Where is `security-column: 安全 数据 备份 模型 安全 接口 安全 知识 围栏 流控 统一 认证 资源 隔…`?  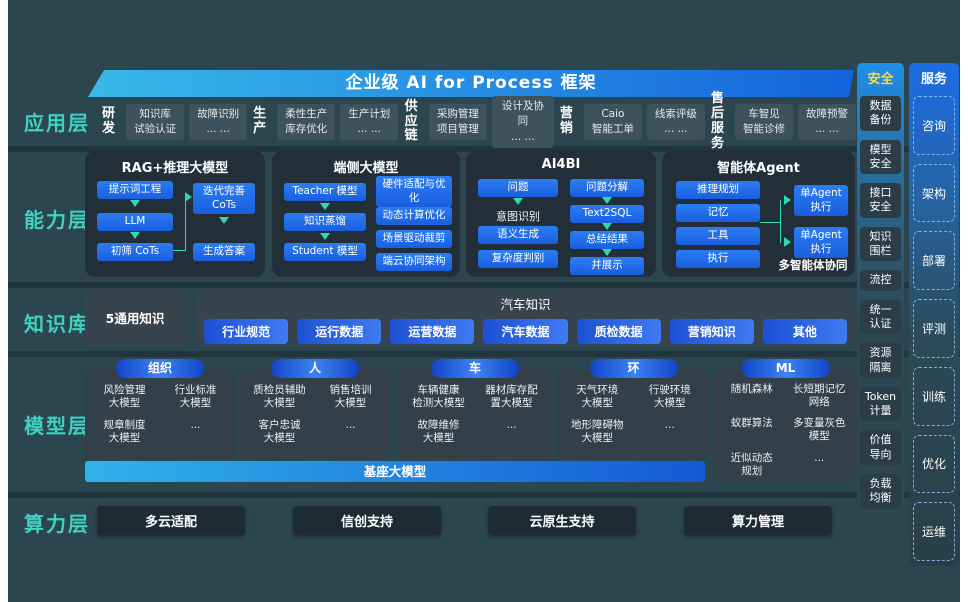
security-column: 安全 数据 备份 模型 安全 接口 安全 知识 围栏 流控 统一 认证 资源 隔… is located at coordinates (880, 306).